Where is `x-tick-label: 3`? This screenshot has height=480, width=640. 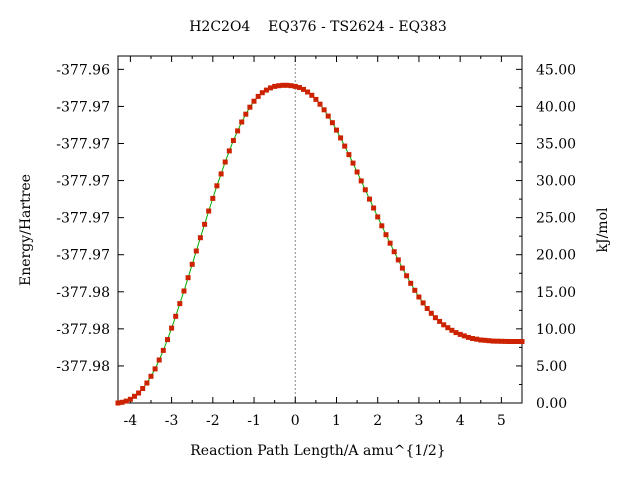 x-tick-label: 3 is located at coordinates (418, 421).